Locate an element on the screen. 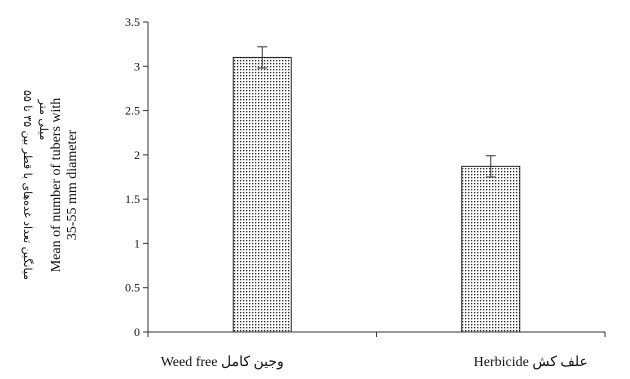  y-axis-label-en-line-2: 35-55 mm diameter is located at coordinates (72, 184).